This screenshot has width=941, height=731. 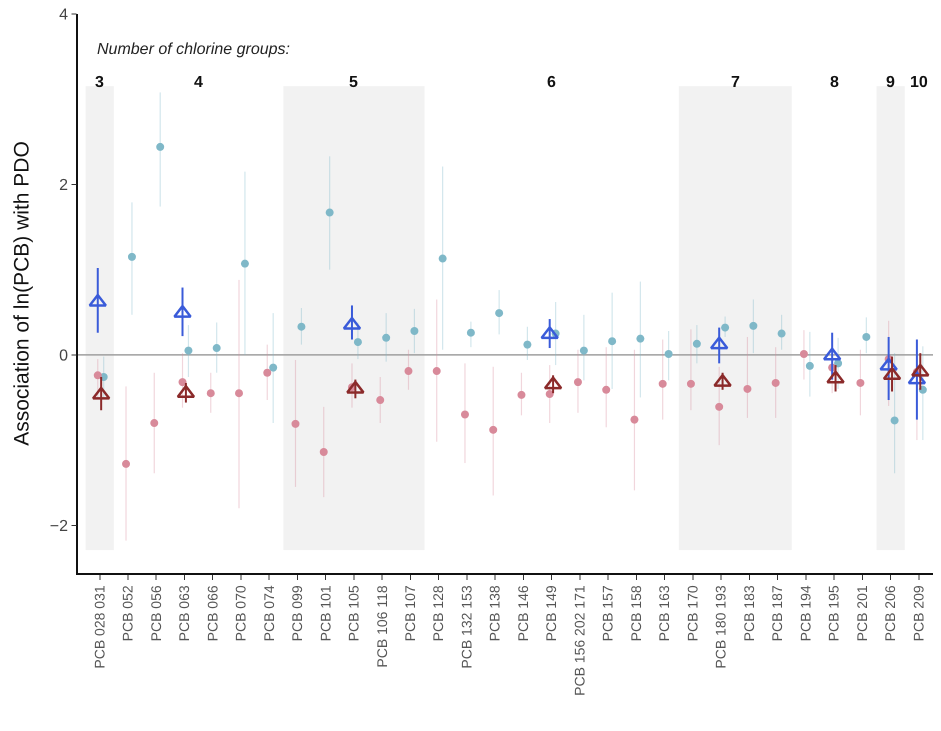 What do you see at coordinates (99, 627) in the screenshot?
I see `x-tick-label: PCB 028 031` at bounding box center [99, 627].